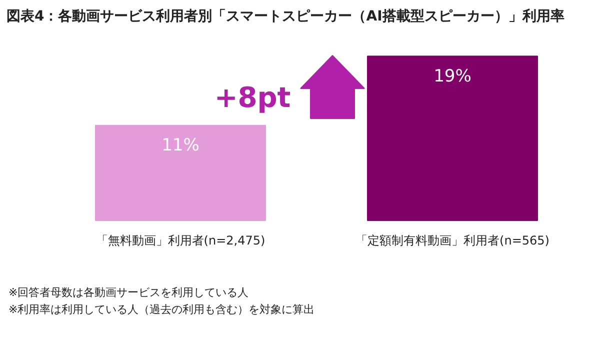 This screenshot has width=595, height=347. Describe the element at coordinates (181, 146) in the screenshot. I see `data-label: 11%` at that location.